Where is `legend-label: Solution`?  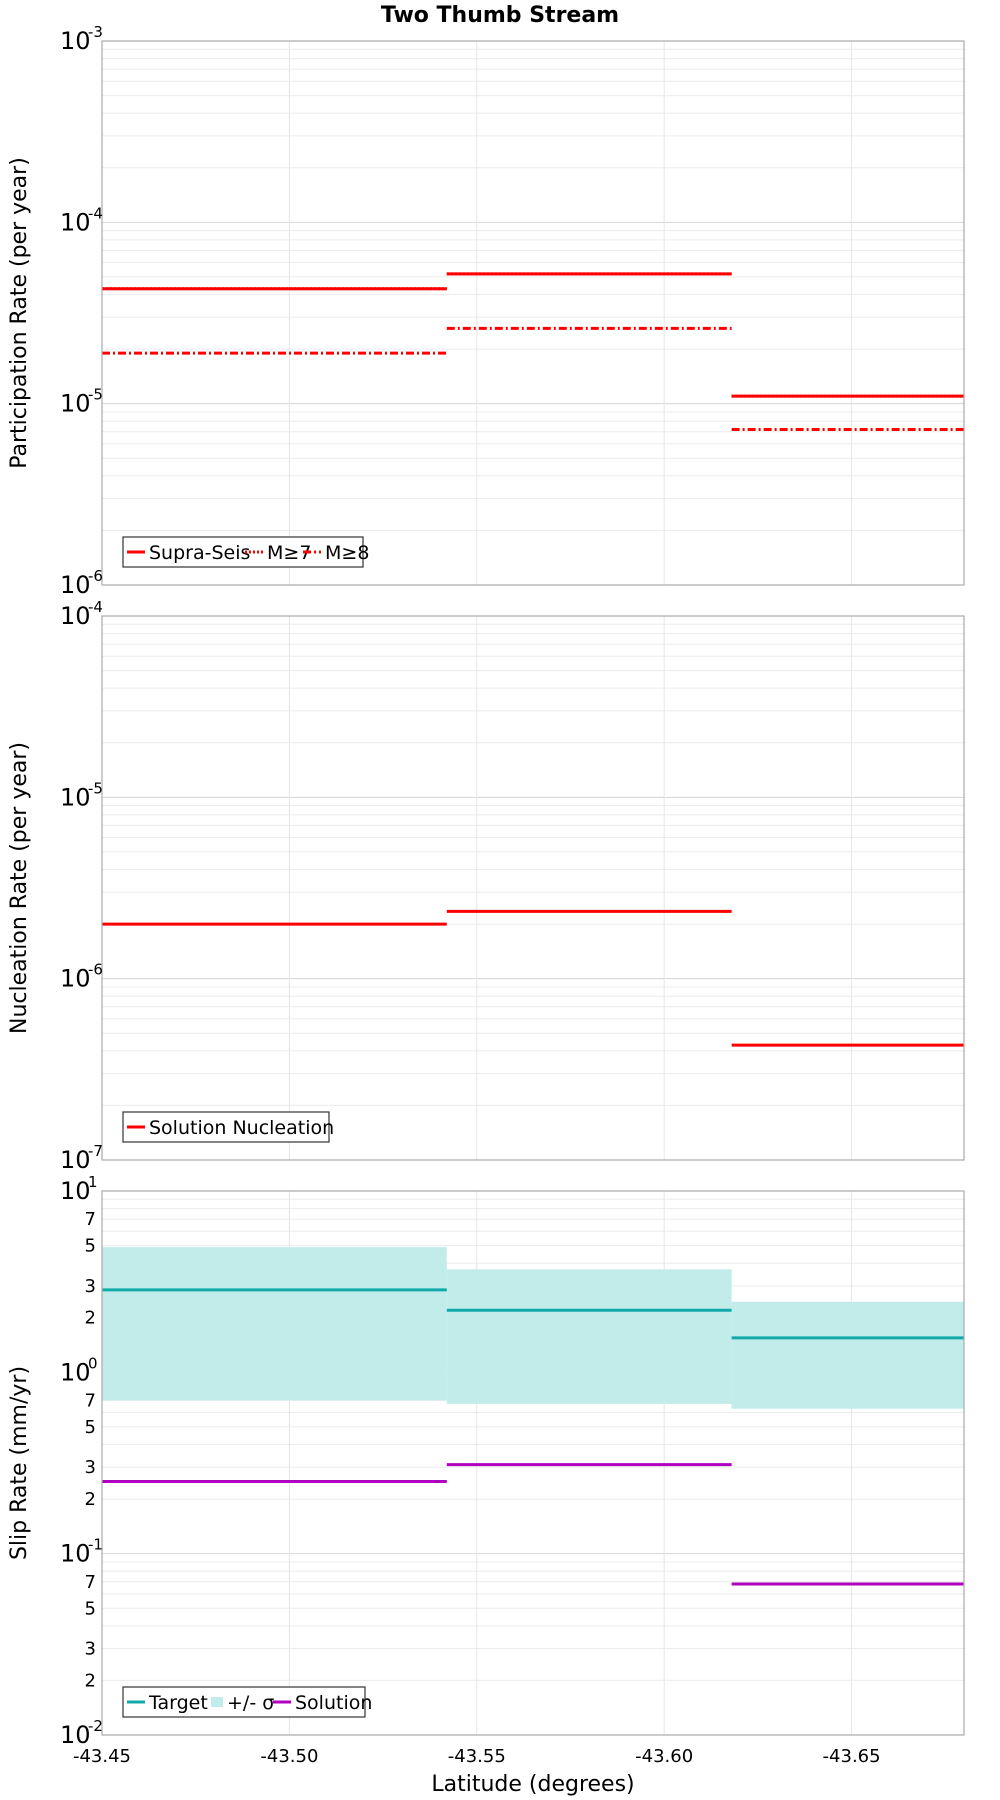
legend-label: Solution is located at coordinates (333, 1703).